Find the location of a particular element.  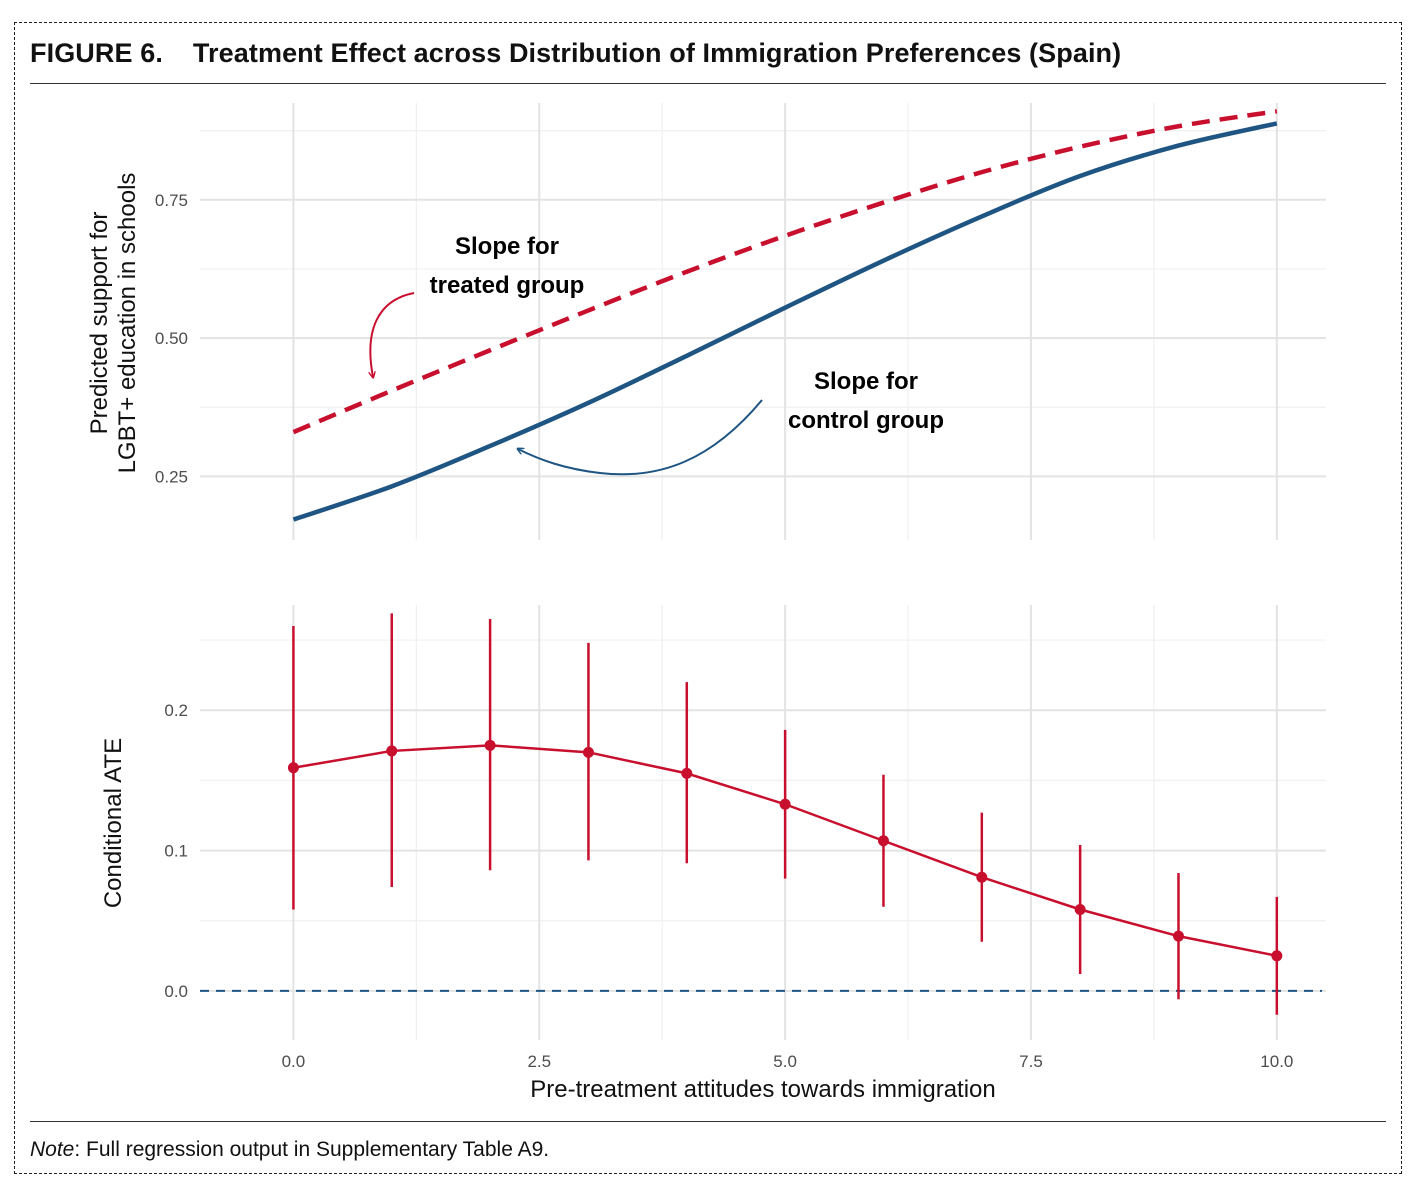

top-y-axis-title-line2: LGBT+ education in schools is located at coordinates (127, 323).